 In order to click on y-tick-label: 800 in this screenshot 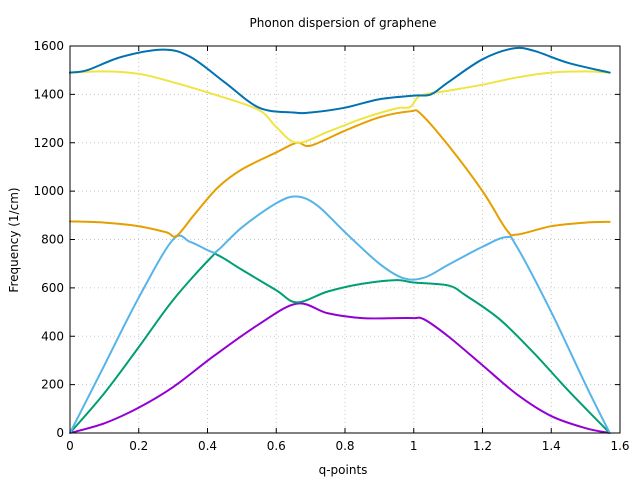, I will do `click(52, 240)`.